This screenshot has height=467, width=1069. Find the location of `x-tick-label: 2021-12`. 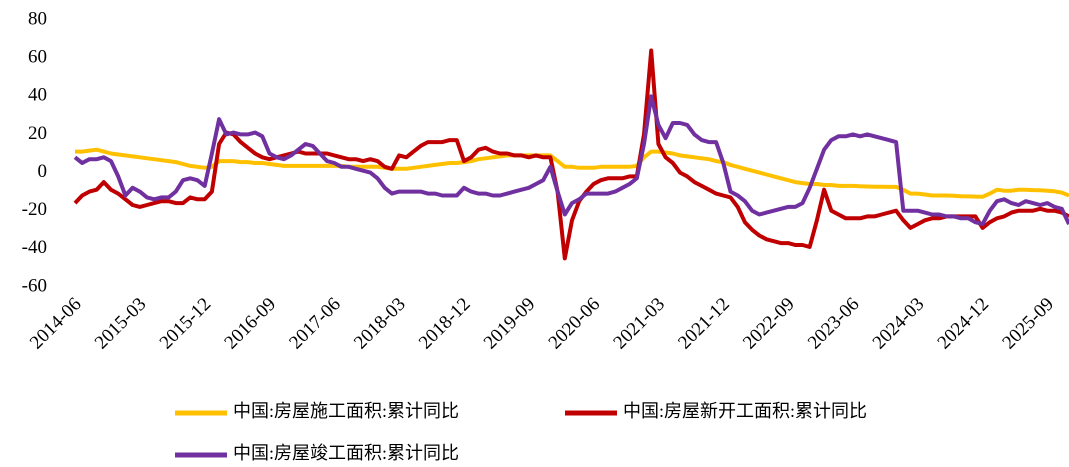

x-tick-label: 2021-12 is located at coordinates (704, 324).